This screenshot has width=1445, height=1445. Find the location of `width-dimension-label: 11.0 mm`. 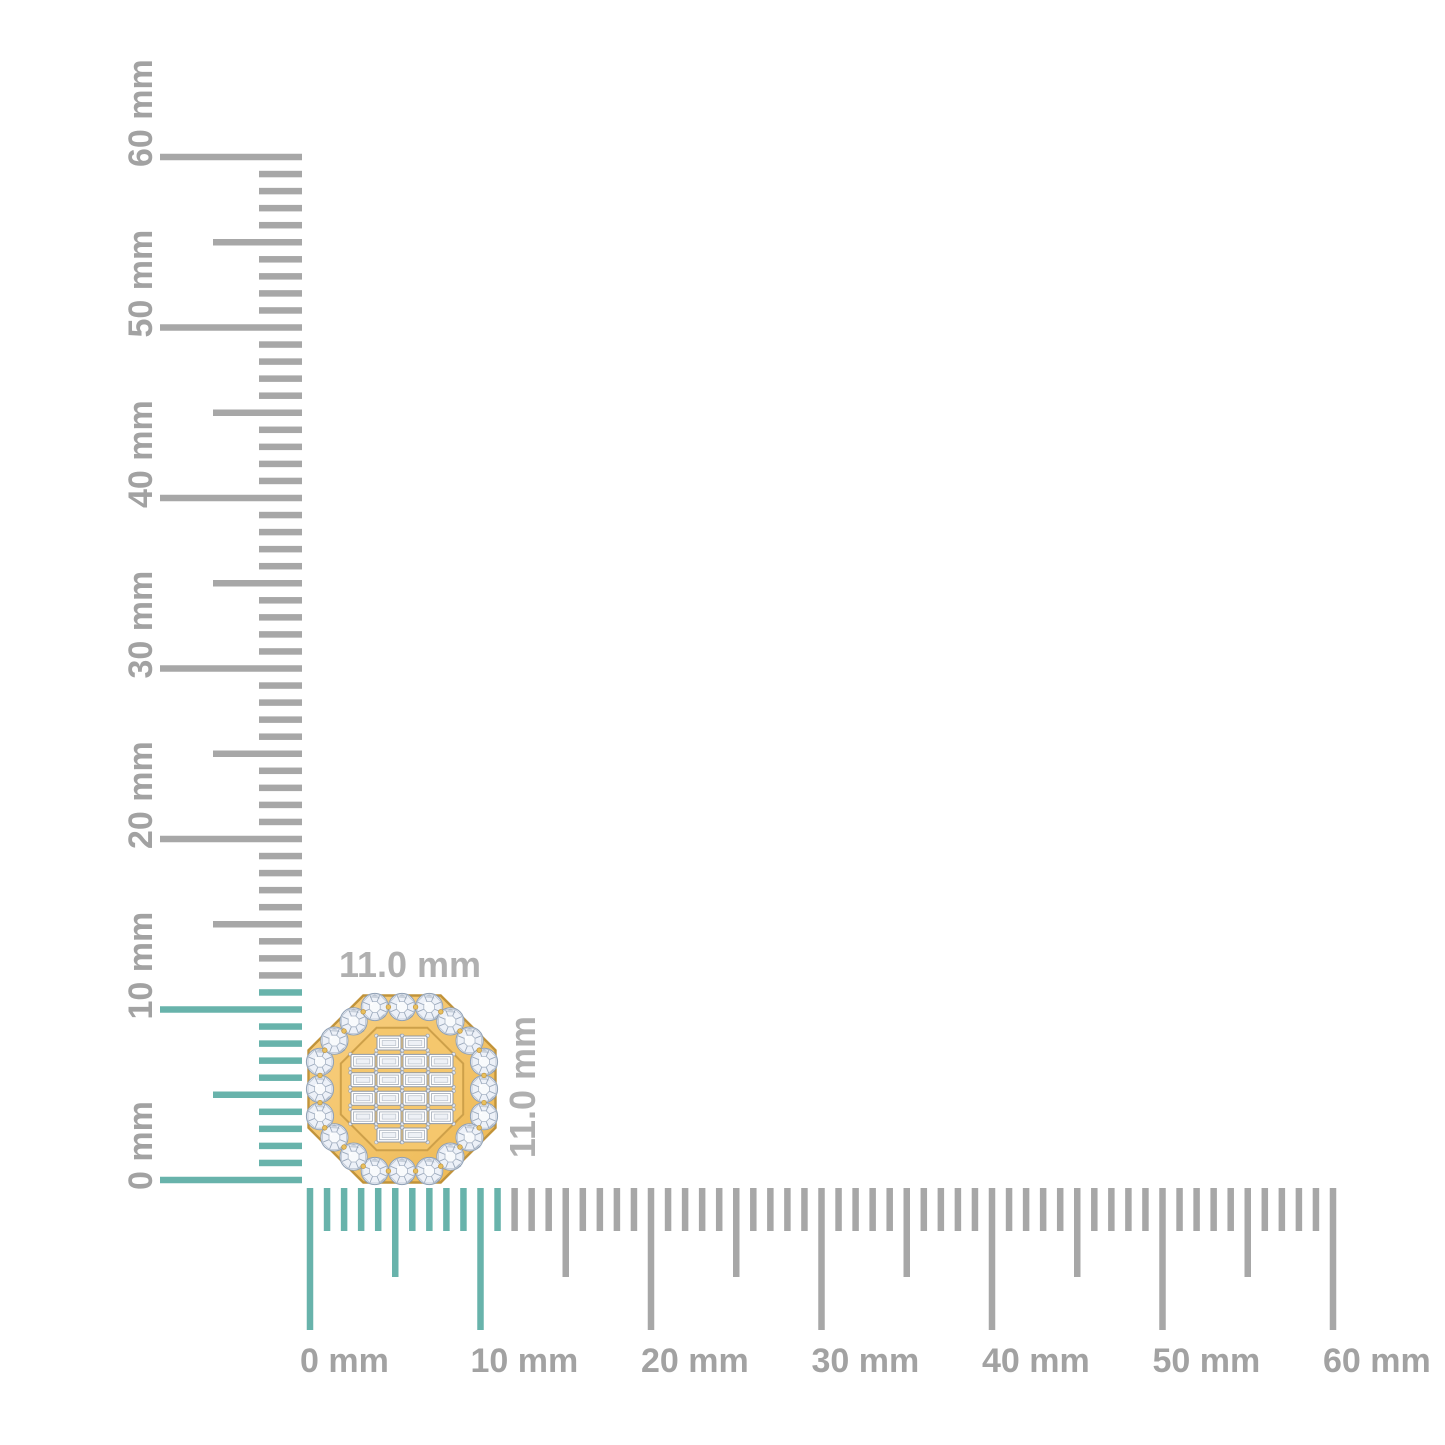

width-dimension-label: 11.0 mm is located at coordinates (410, 964).